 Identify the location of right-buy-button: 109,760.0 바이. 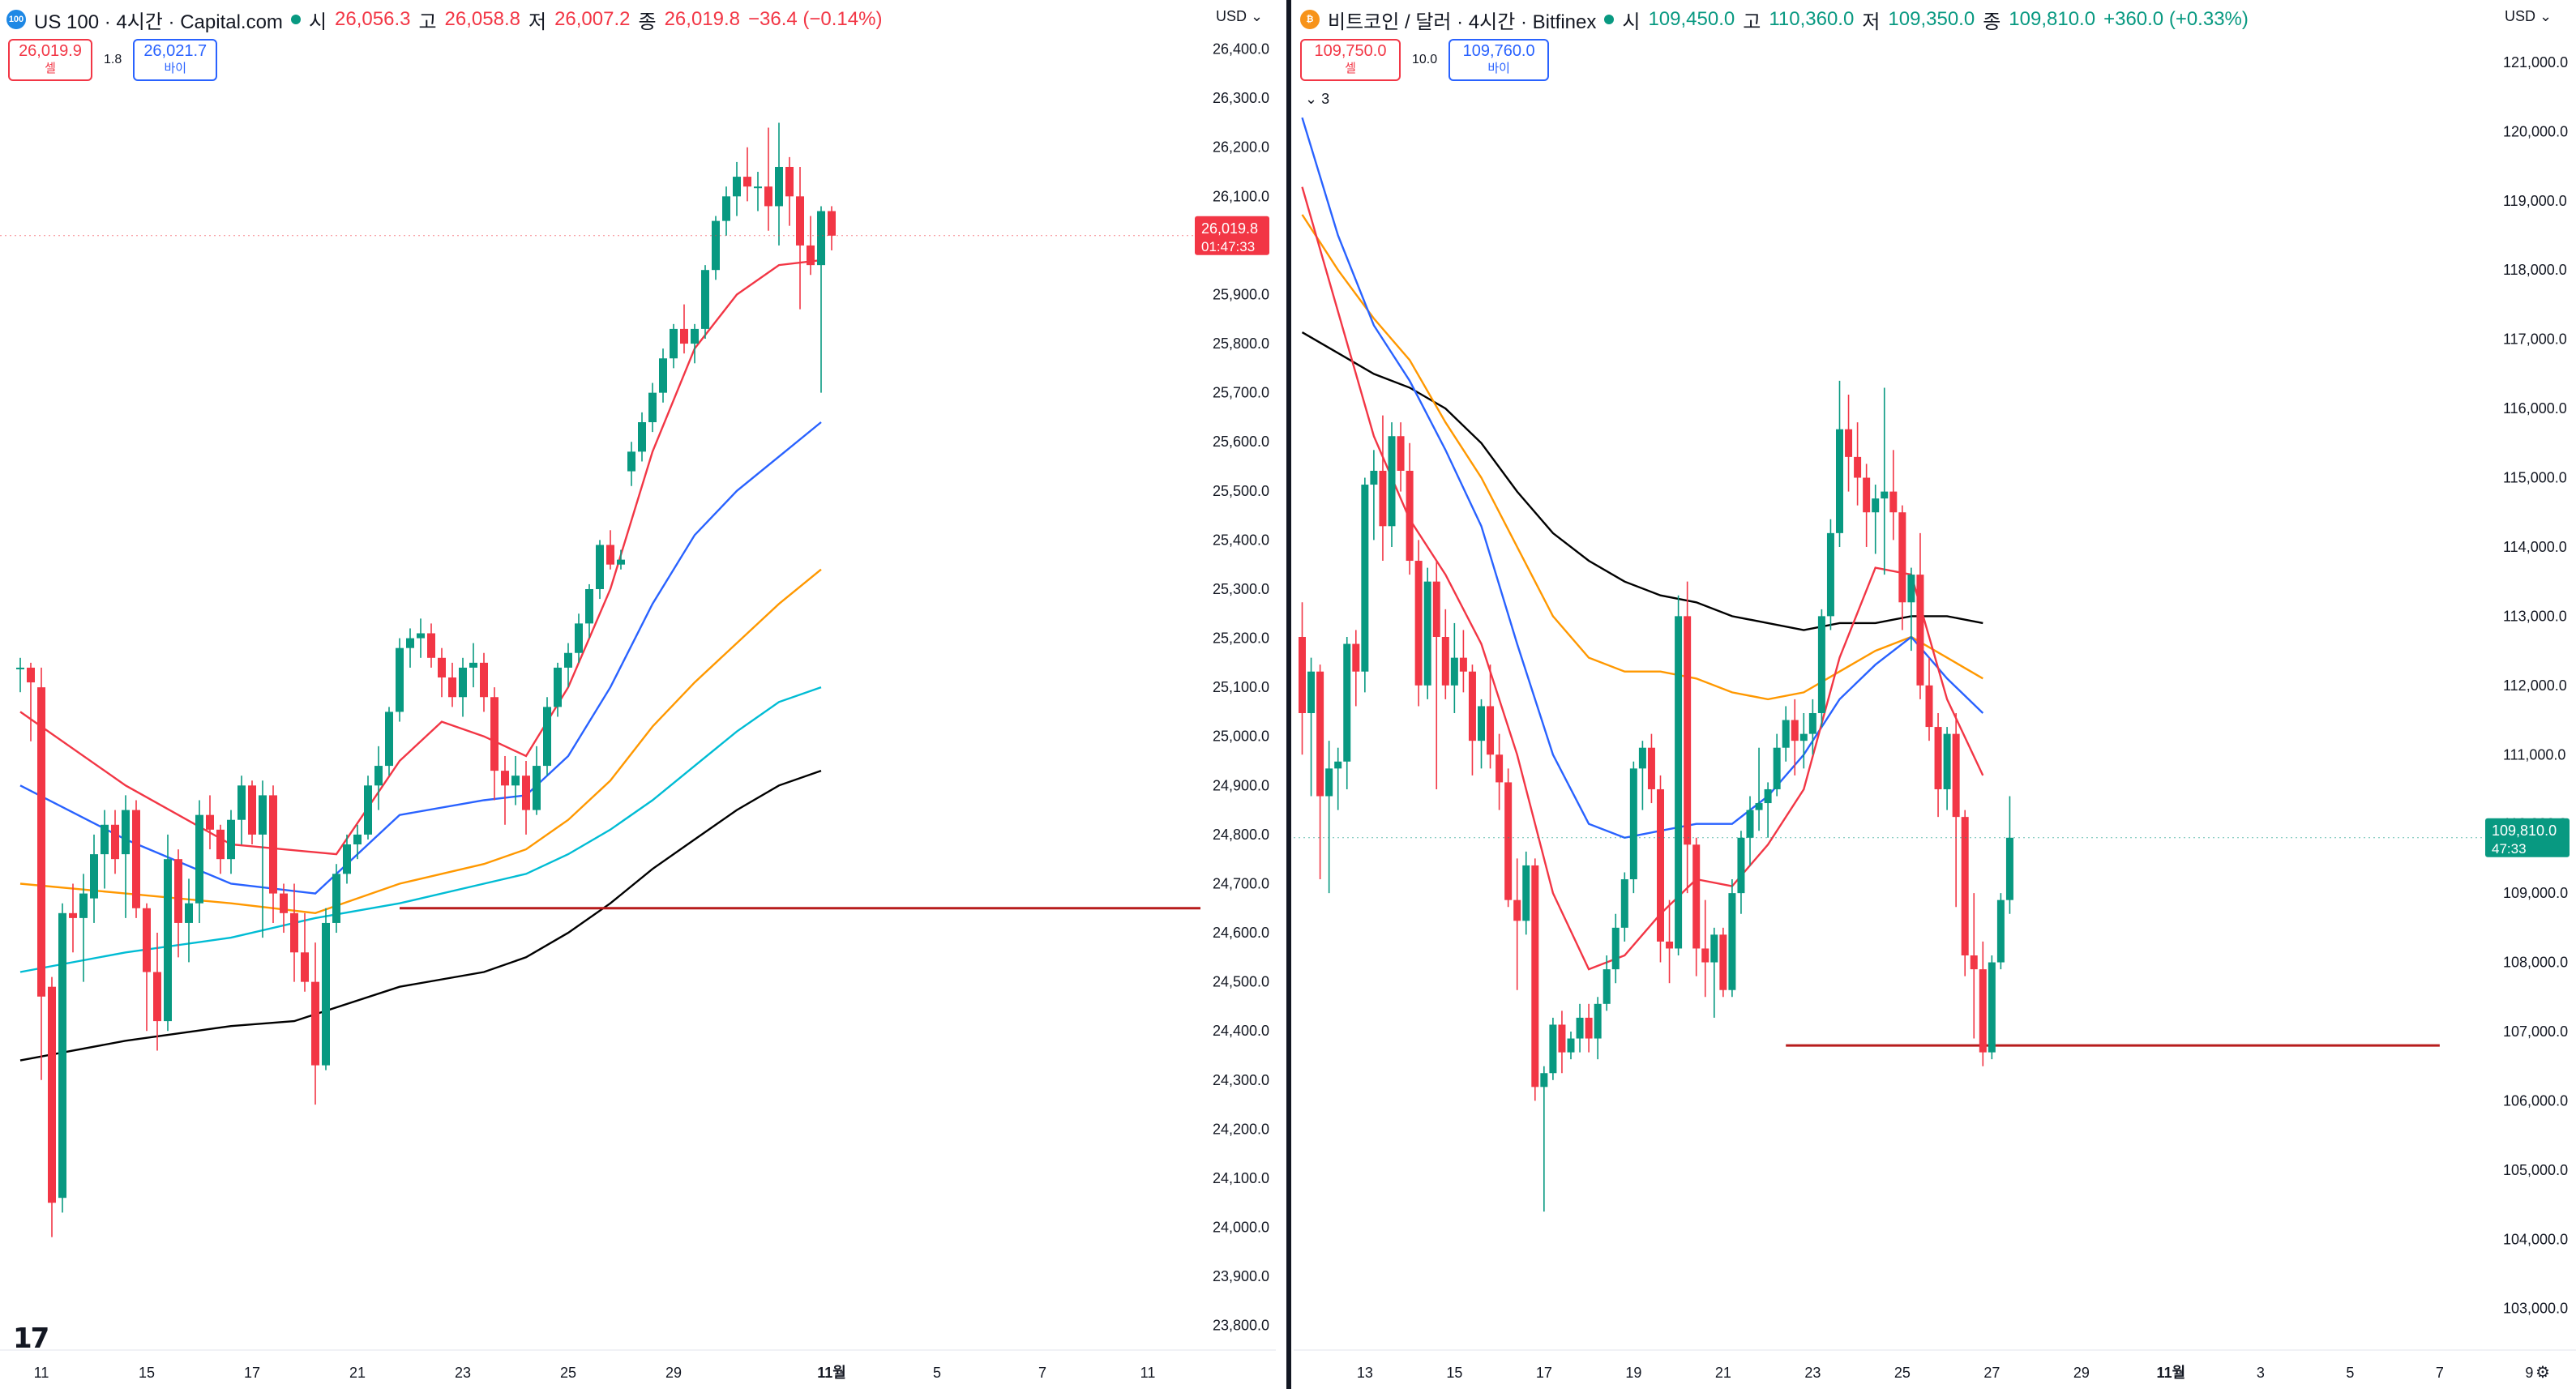
(1499, 60).